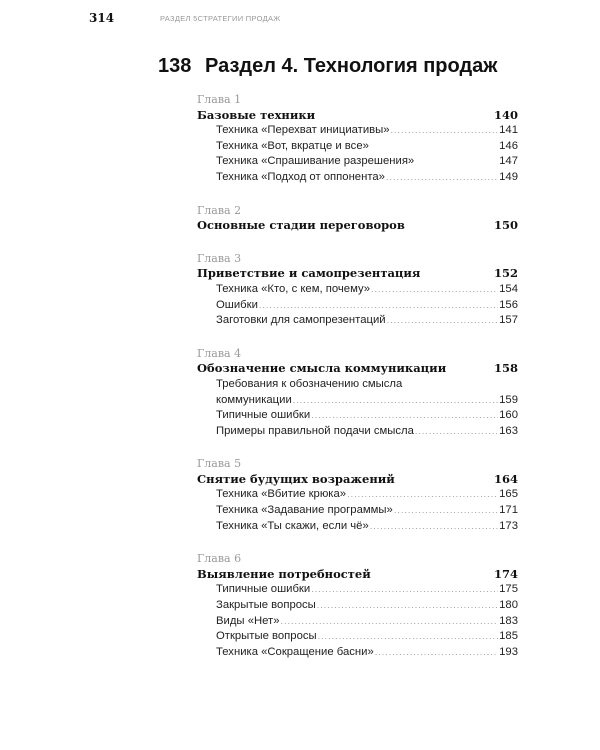  I want to click on entry-page: 154, so click(508, 288).